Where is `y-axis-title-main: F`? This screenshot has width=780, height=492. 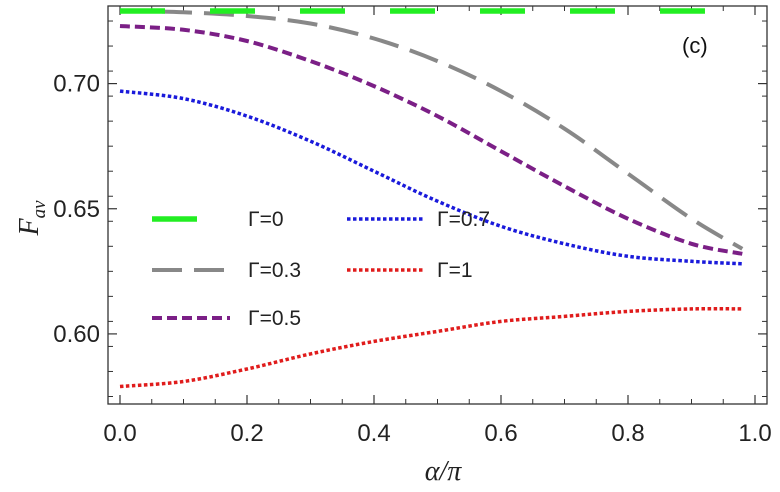
y-axis-title-main: F is located at coordinates (29, 227).